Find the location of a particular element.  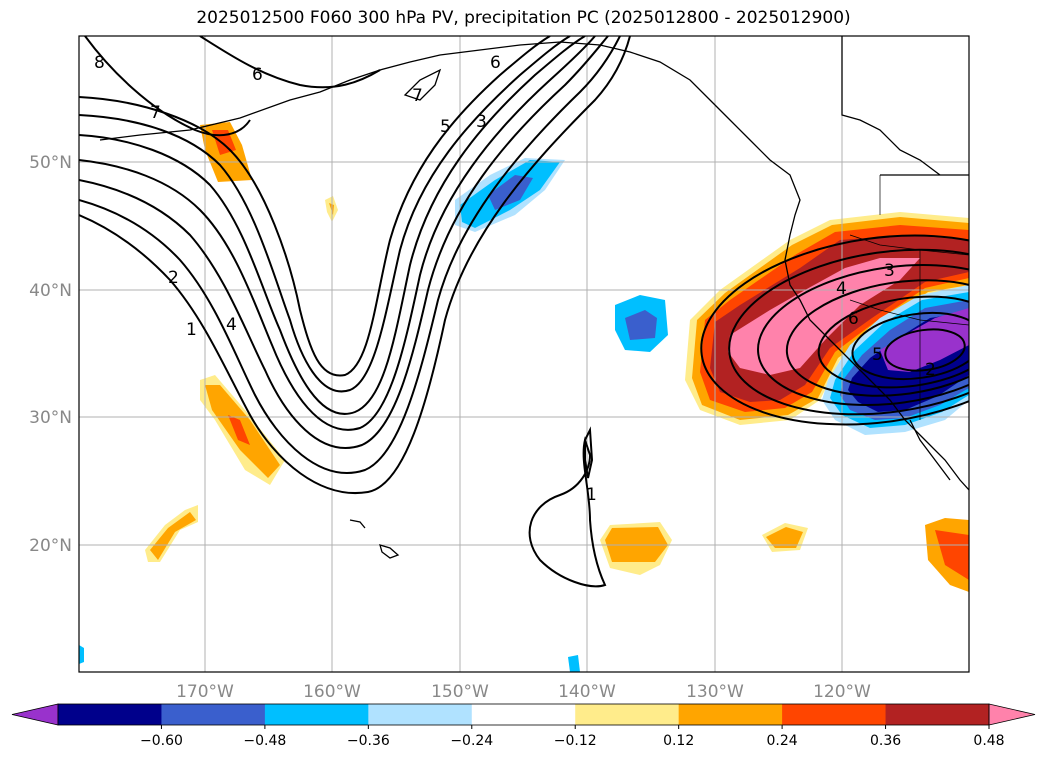

lon-label-120w: 120°W is located at coordinates (842, 692).